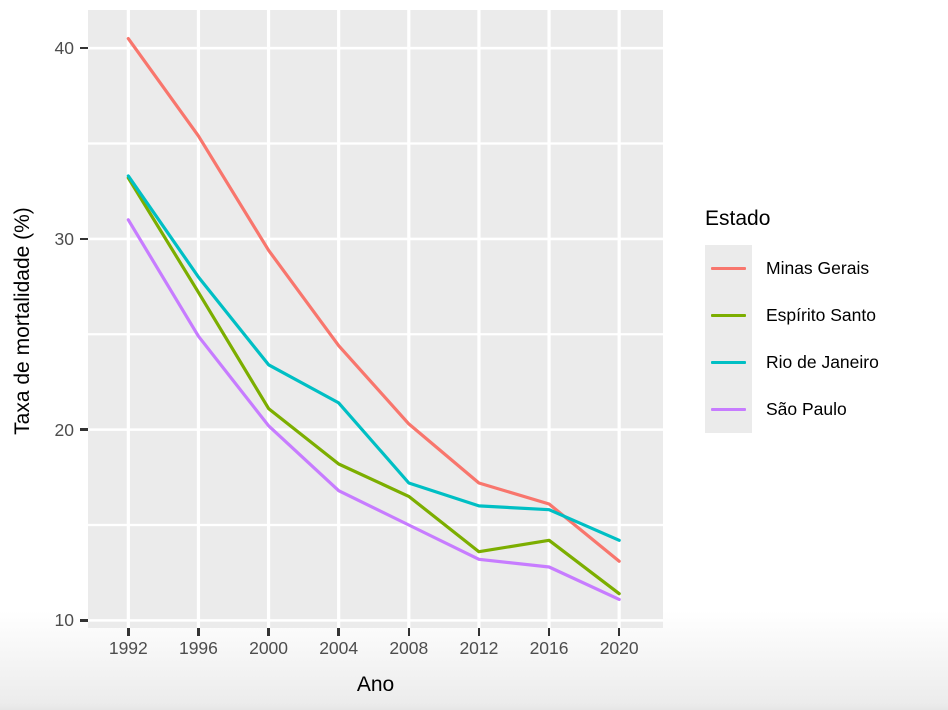  What do you see at coordinates (479, 648) in the screenshot?
I see `x-tick-label: 2012` at bounding box center [479, 648].